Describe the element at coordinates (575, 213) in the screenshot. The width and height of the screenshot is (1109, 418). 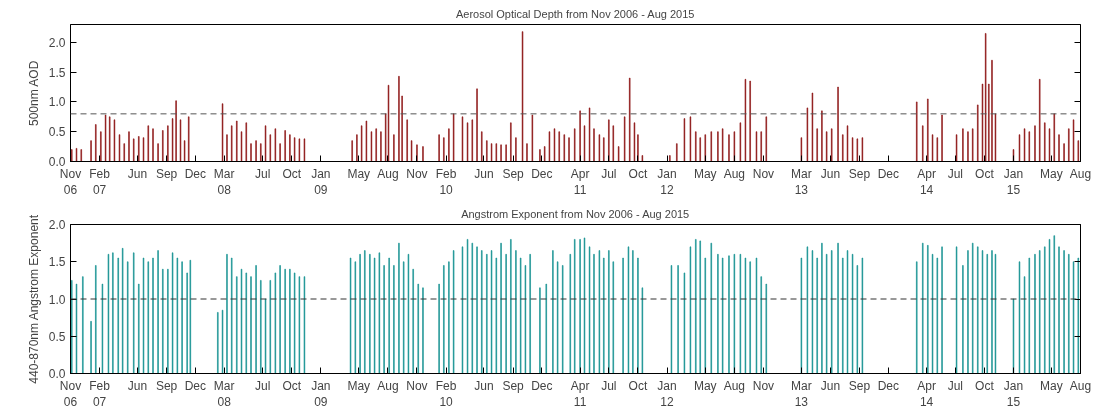
I see `chart-title: Angstrom Exponent from Nov 2006 - Aug 2015` at that location.